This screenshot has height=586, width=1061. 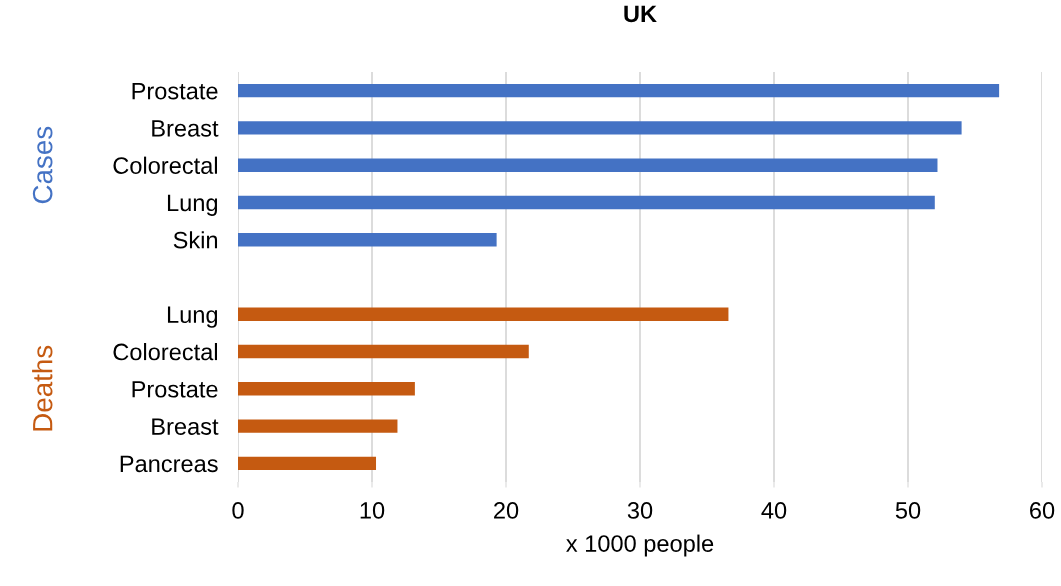 What do you see at coordinates (238, 510) in the screenshot?
I see `x-tick-label: 0` at bounding box center [238, 510].